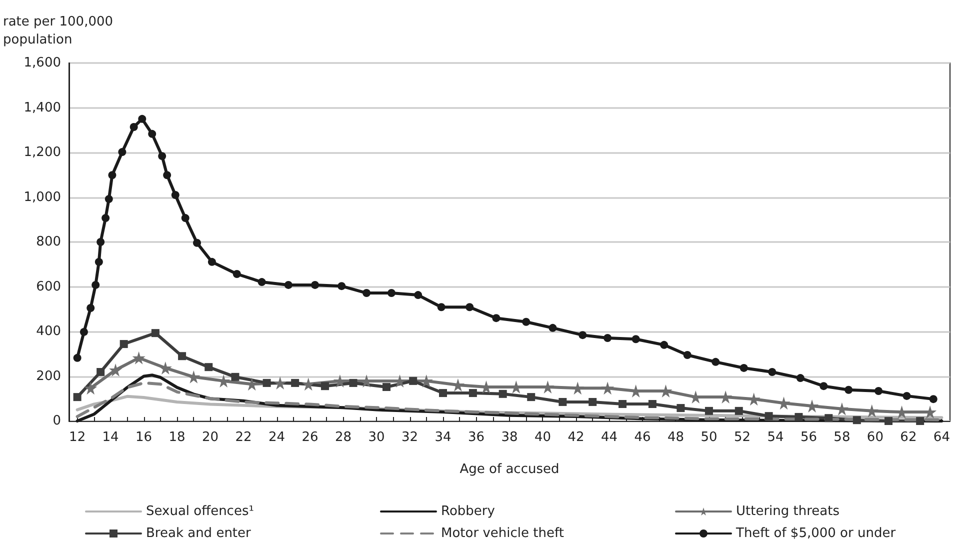 Image resolution: width=955 pixels, height=545 pixels. What do you see at coordinates (941, 437) in the screenshot?
I see `x-tick-label: 64` at bounding box center [941, 437].